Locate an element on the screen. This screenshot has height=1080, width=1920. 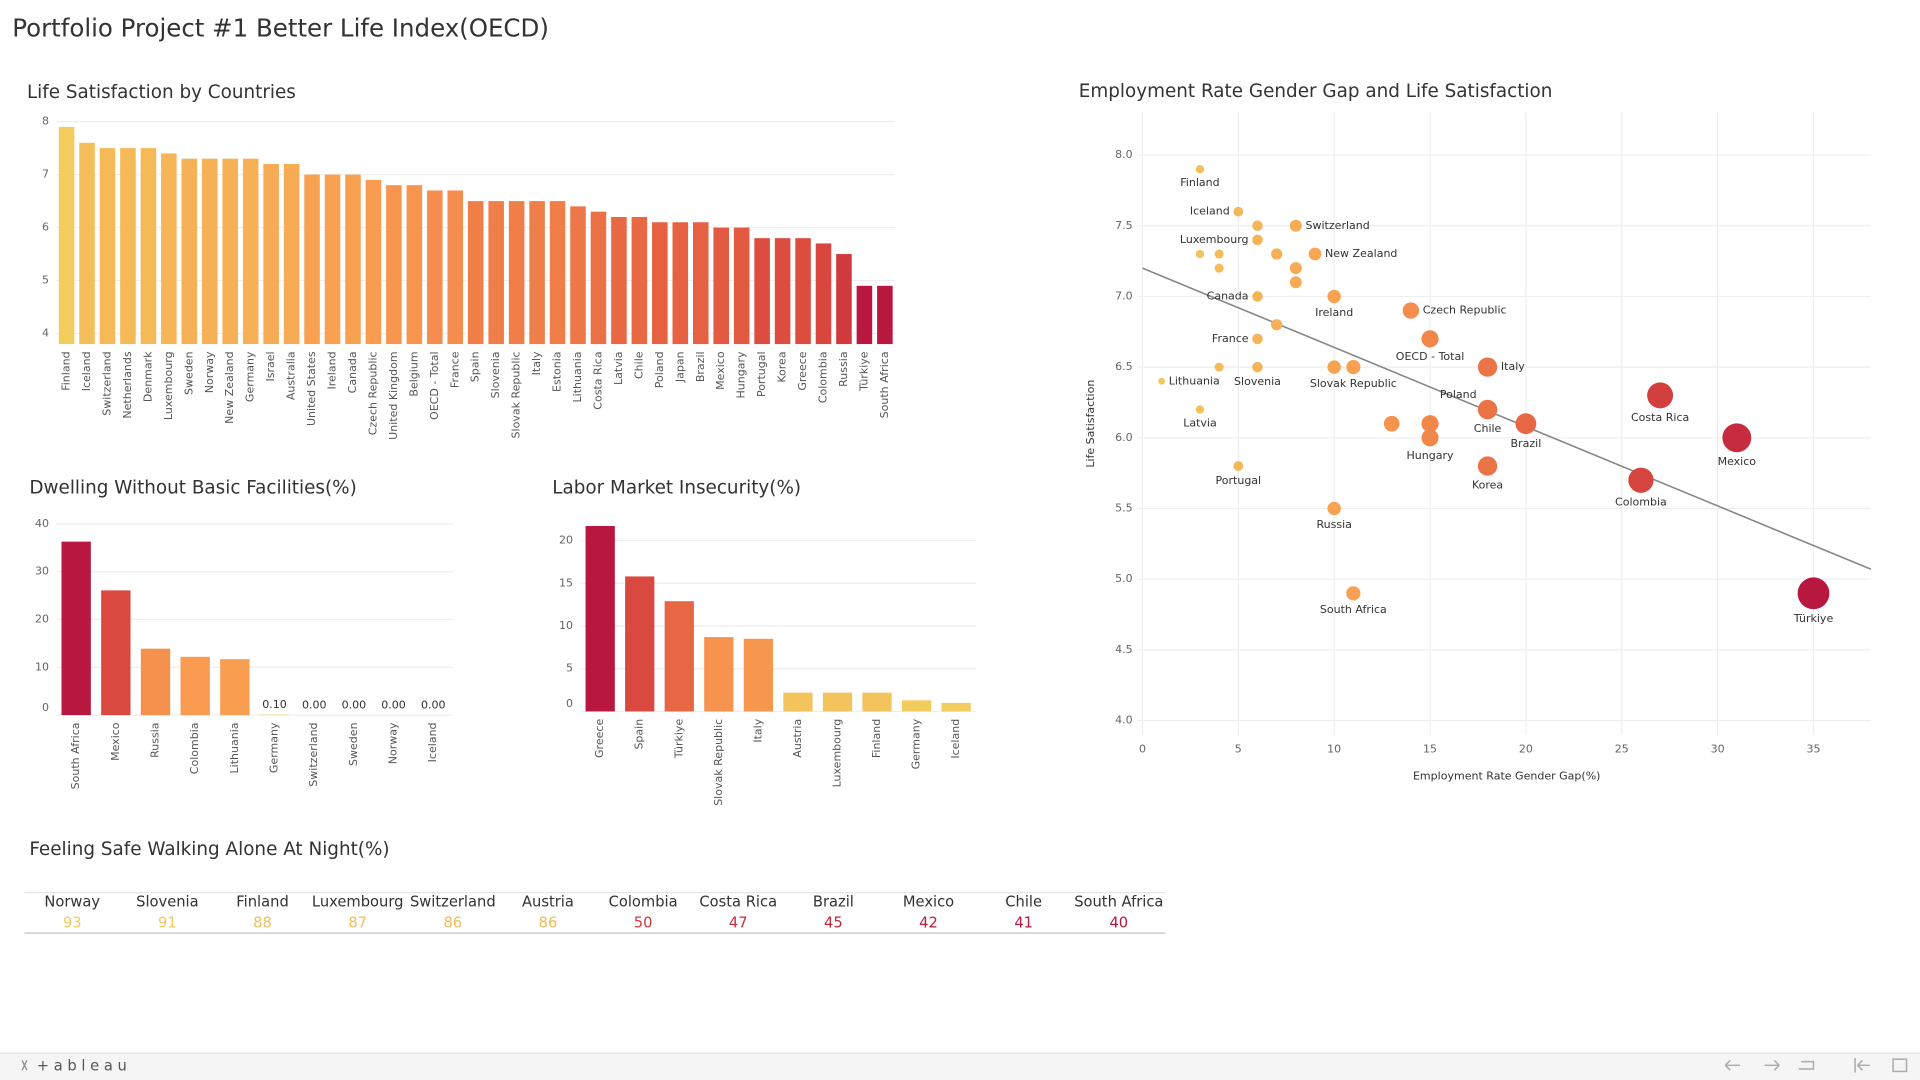
point-label: Lithuania is located at coordinates (1194, 380).